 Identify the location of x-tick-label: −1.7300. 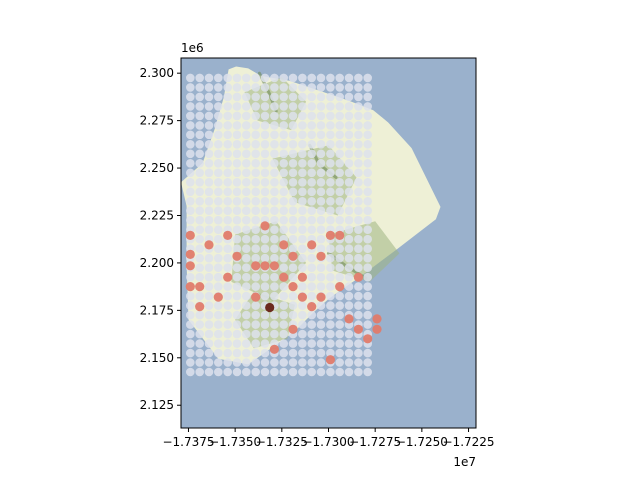
(328, 442).